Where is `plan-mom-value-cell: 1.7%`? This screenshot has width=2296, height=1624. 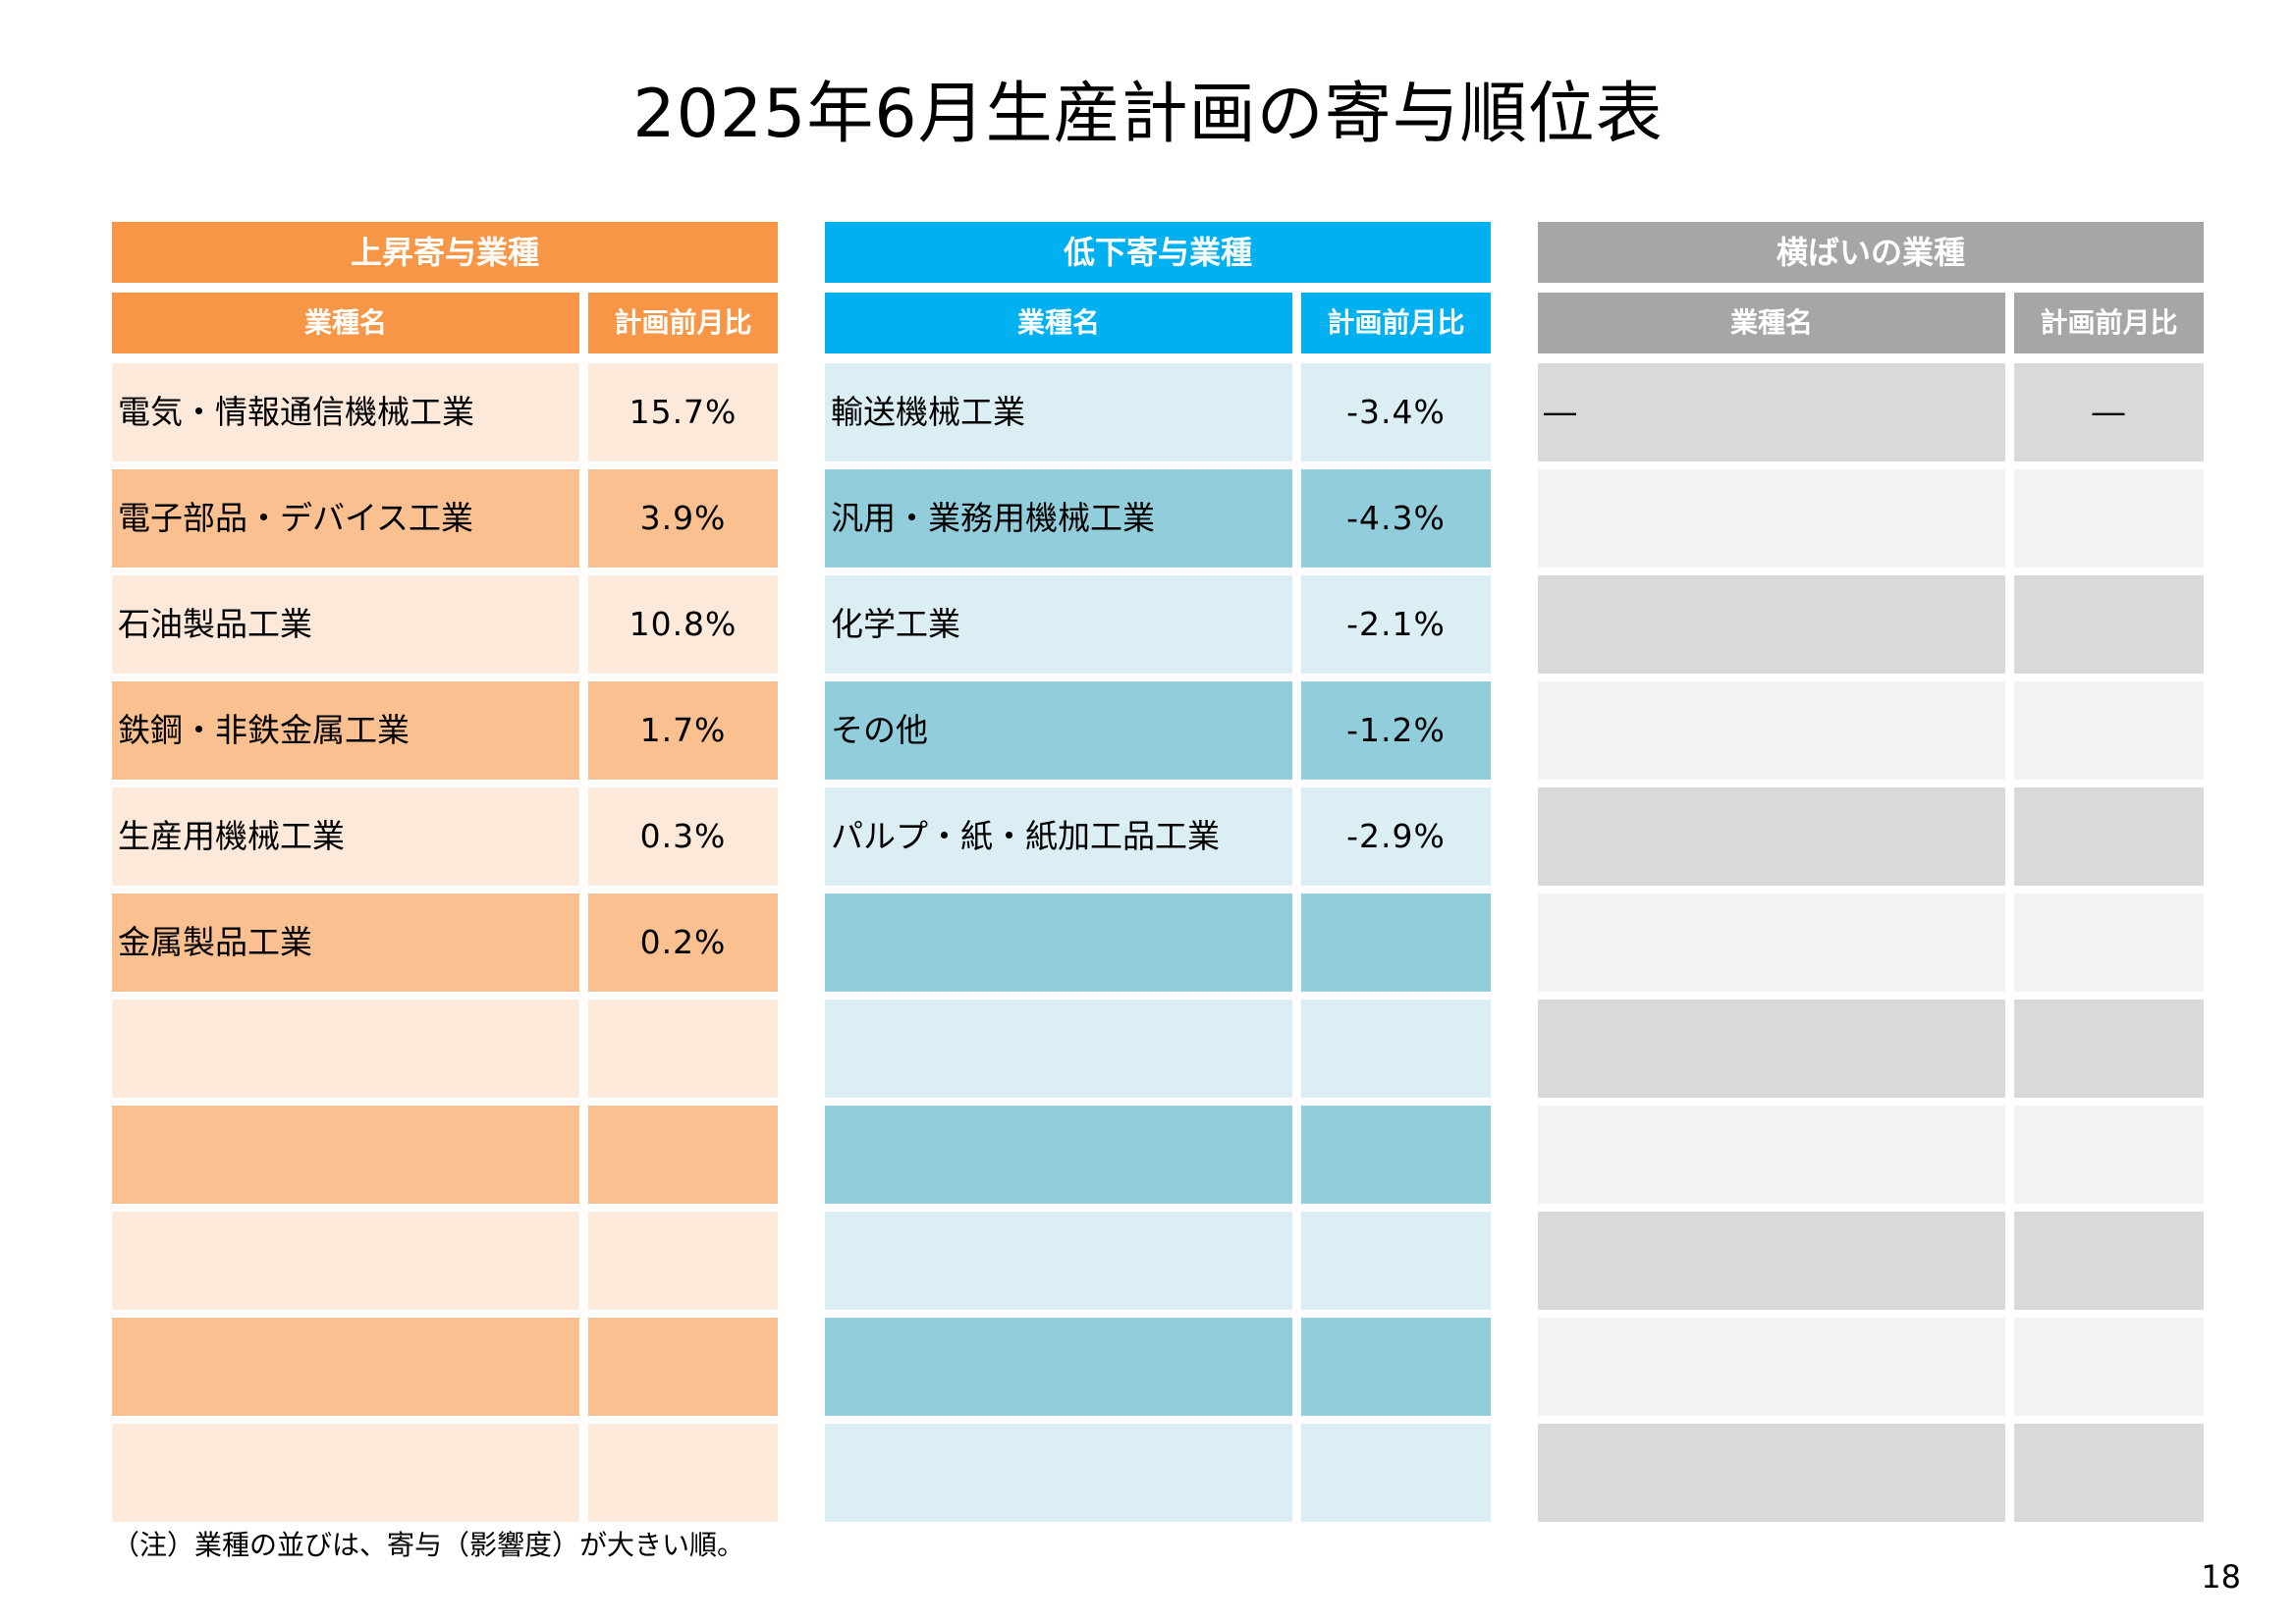
plan-mom-value-cell: 1.7% is located at coordinates (683, 730).